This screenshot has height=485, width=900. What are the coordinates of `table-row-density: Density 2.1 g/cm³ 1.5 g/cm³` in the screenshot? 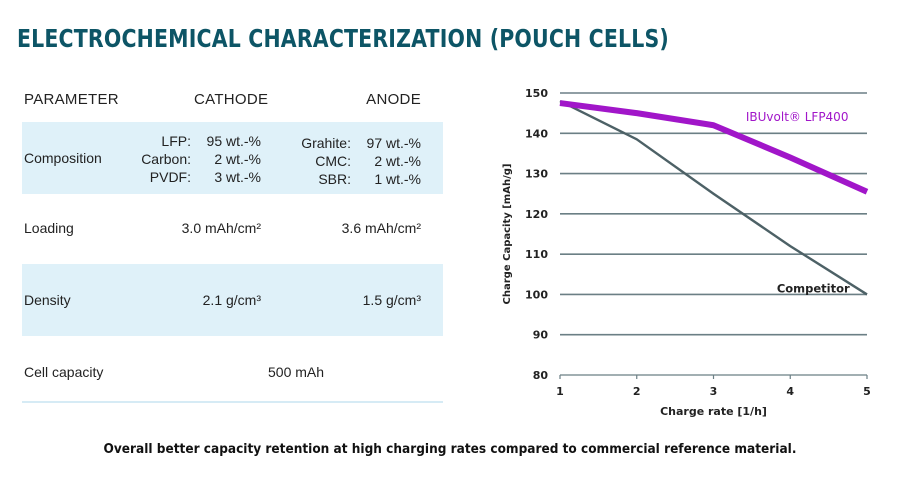 It's located at (232, 300).